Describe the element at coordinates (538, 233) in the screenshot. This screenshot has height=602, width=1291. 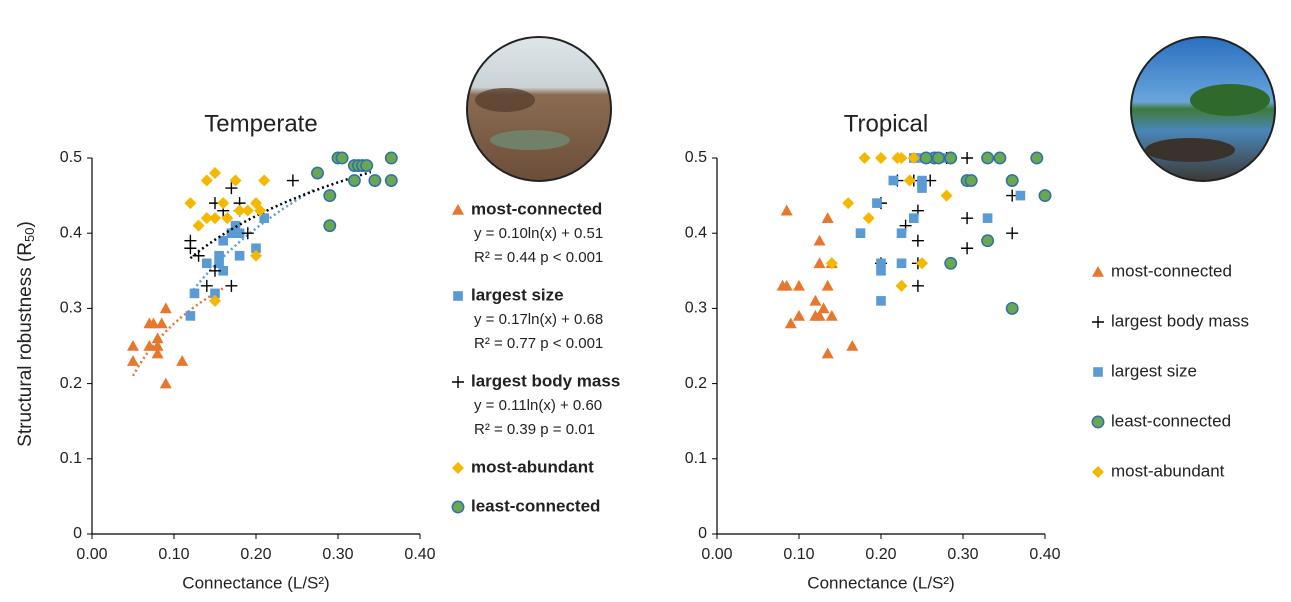
I see `legend-equation: y = 0.10ln(x) + 0.51` at that location.